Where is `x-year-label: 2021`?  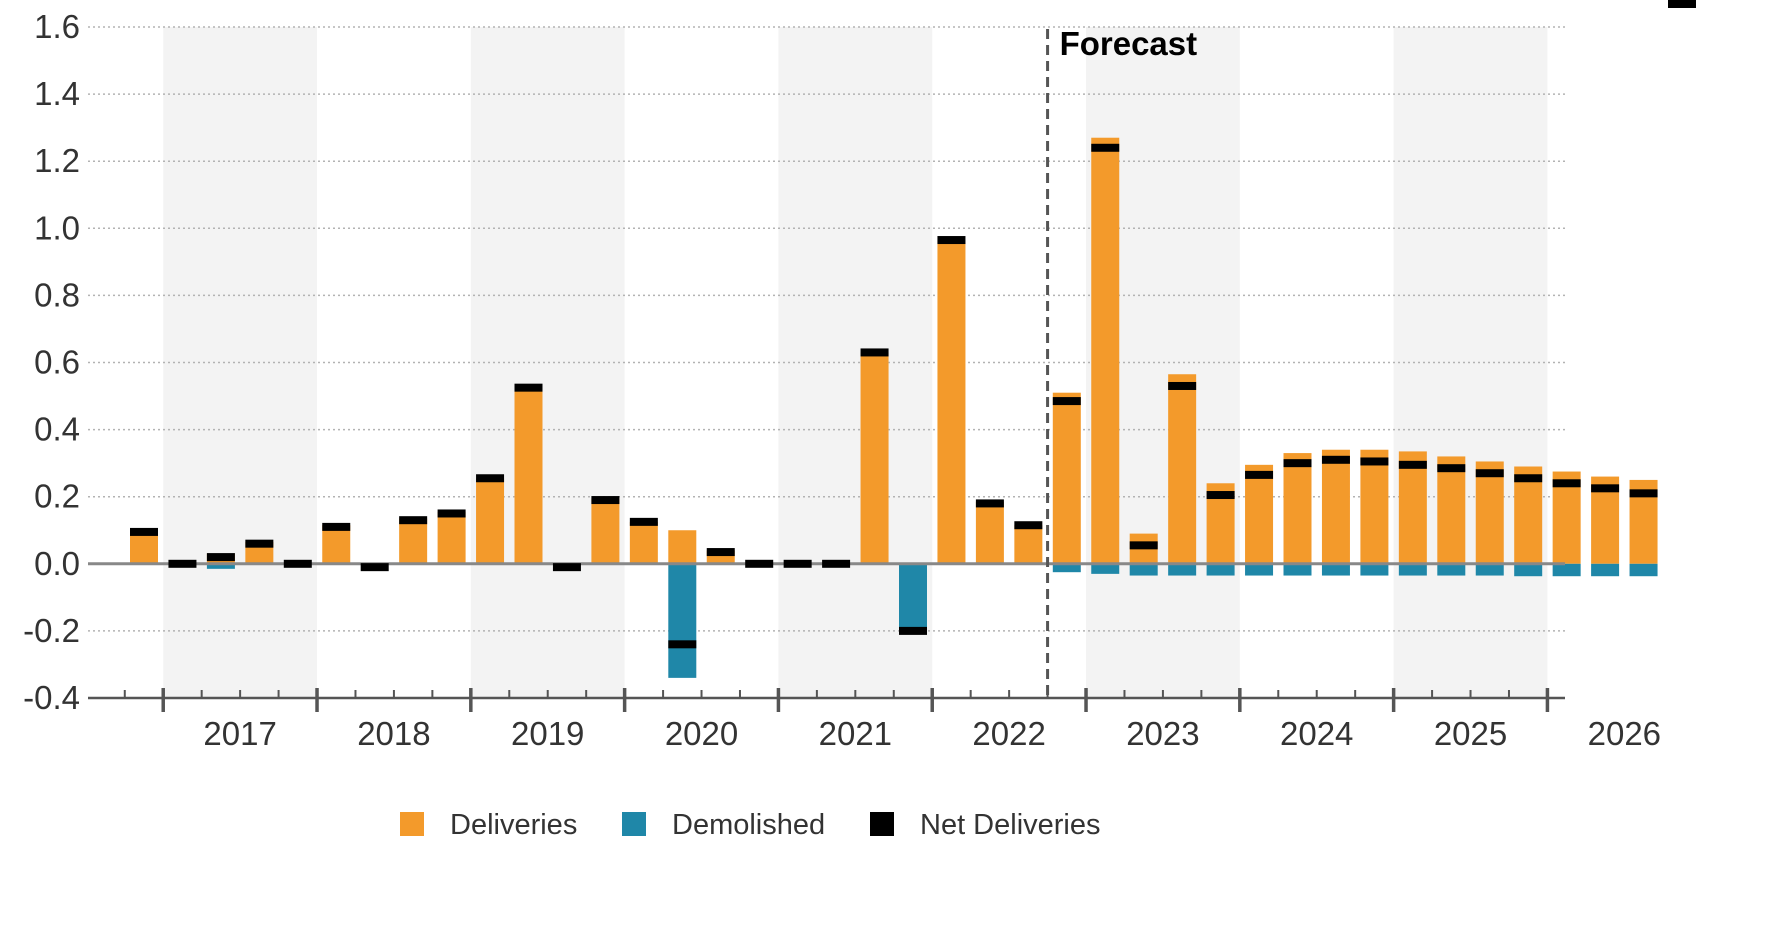 x-year-label: 2021 is located at coordinates (855, 733).